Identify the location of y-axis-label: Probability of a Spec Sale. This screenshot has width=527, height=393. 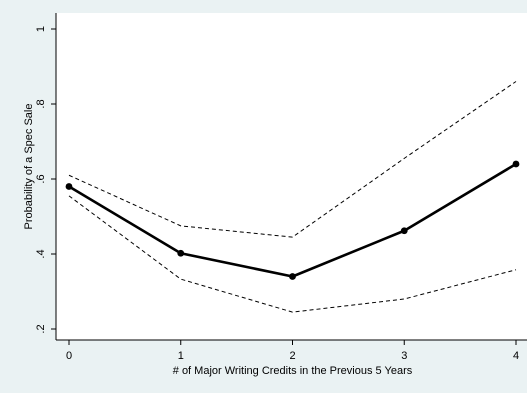
(29, 167).